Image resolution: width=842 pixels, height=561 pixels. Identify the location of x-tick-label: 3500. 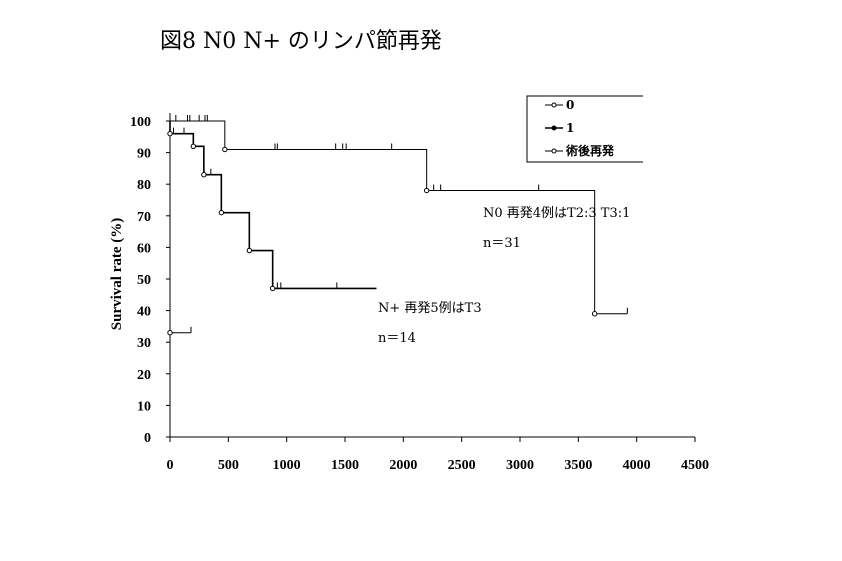
(578, 465).